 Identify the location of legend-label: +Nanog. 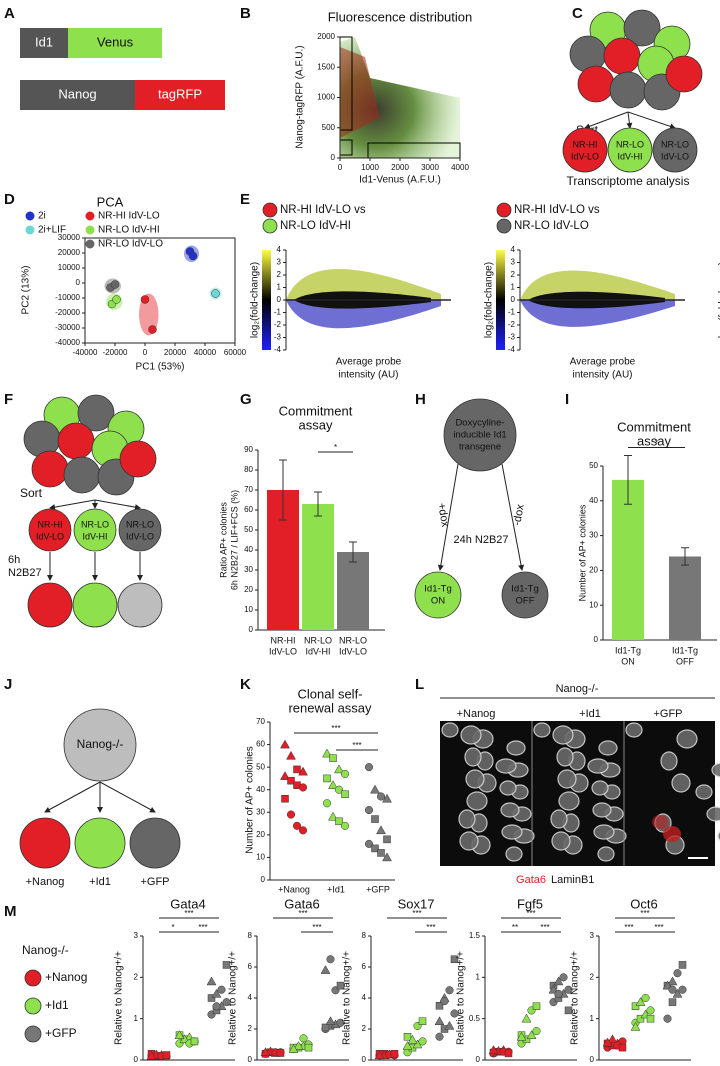
(66, 977).